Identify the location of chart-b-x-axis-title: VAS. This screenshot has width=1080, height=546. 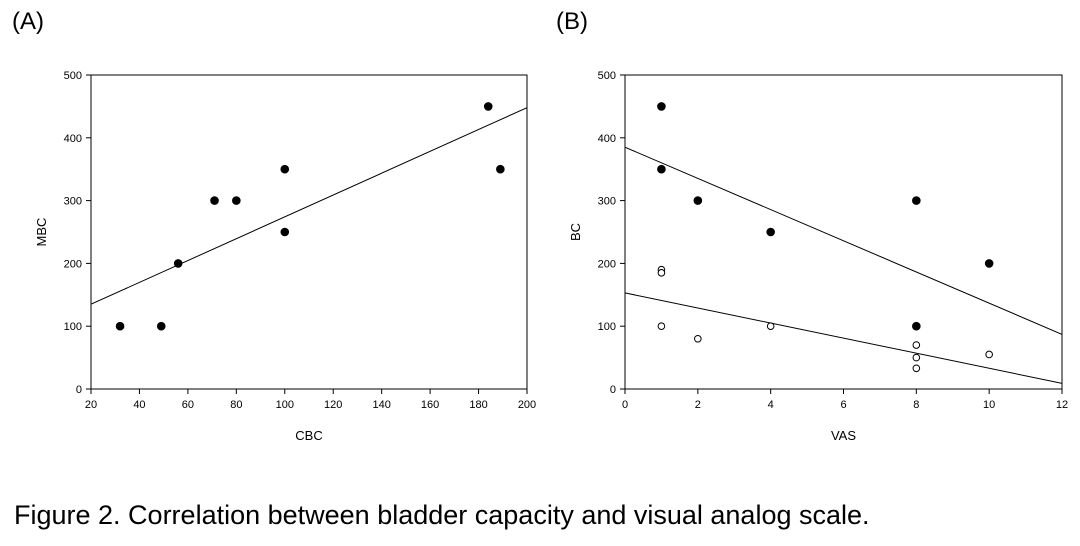
(843, 435).